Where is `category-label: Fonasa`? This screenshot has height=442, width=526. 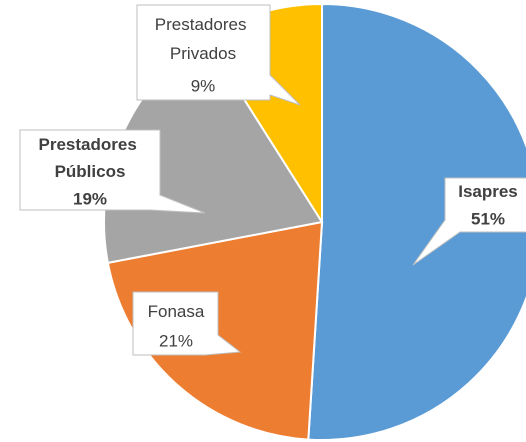 category-label: Fonasa is located at coordinates (176, 311).